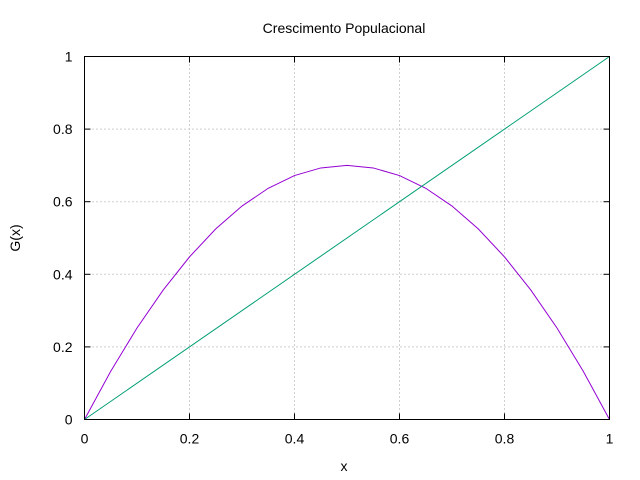  What do you see at coordinates (15, 237) in the screenshot?
I see `y-axis-label: G(x)` at bounding box center [15, 237].